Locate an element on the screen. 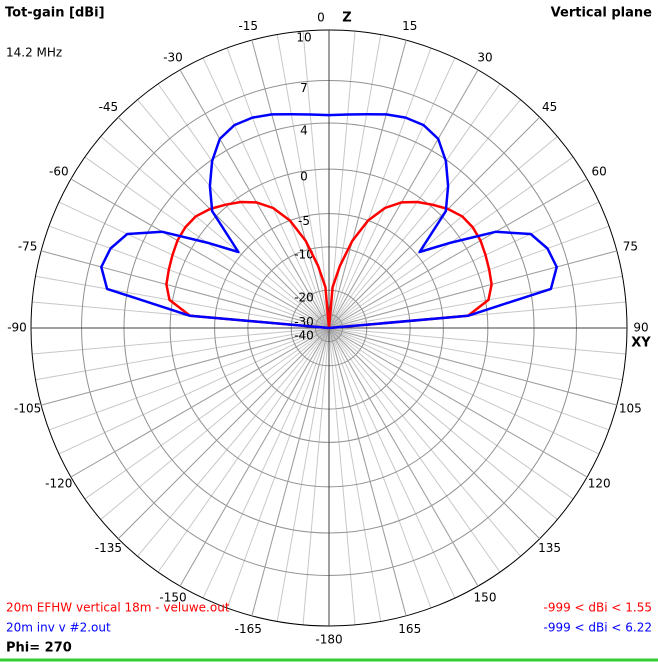  ring-label: -20 is located at coordinates (304, 298).